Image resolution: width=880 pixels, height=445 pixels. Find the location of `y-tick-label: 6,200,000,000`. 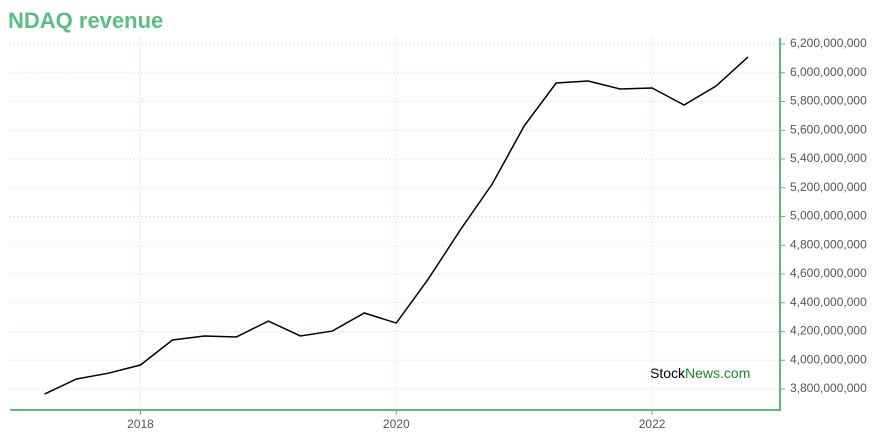

y-tick-label: 6,200,000,000 is located at coordinates (828, 43).